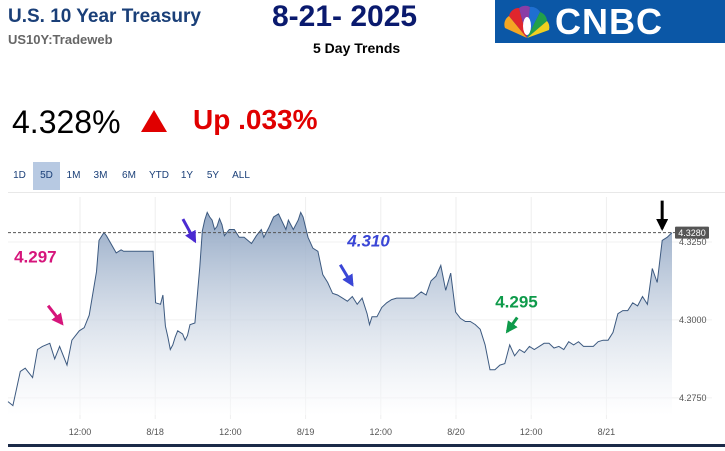  Describe the element at coordinates (345, 16) in the screenshot. I see `date-heading: 8-21- 2025` at that location.